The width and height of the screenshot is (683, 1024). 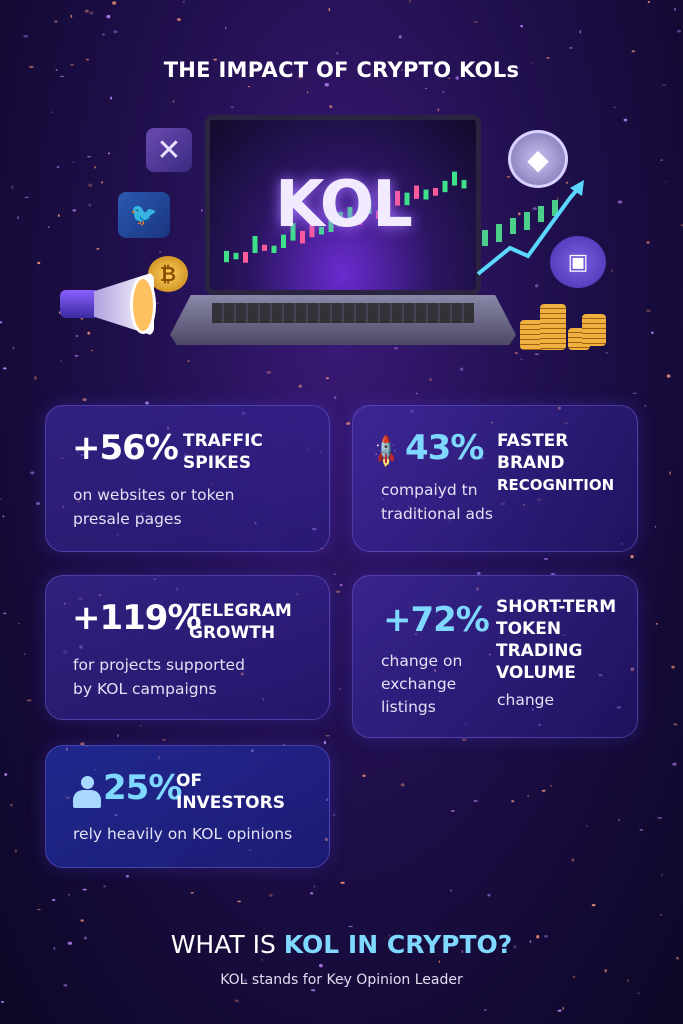 I want to click on footer-heading-accent: KOL IN CRYPTO?, so click(x=398, y=944).